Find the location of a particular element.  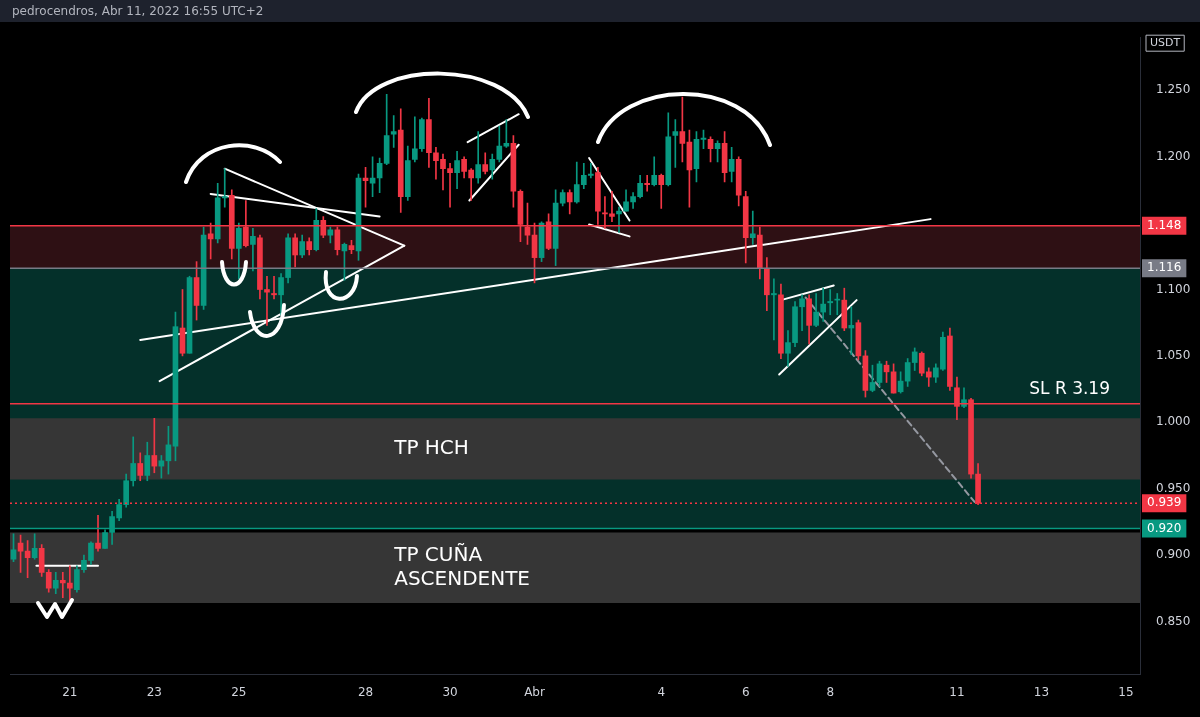

y-tick-label: 0.850 is located at coordinates (1173, 620).